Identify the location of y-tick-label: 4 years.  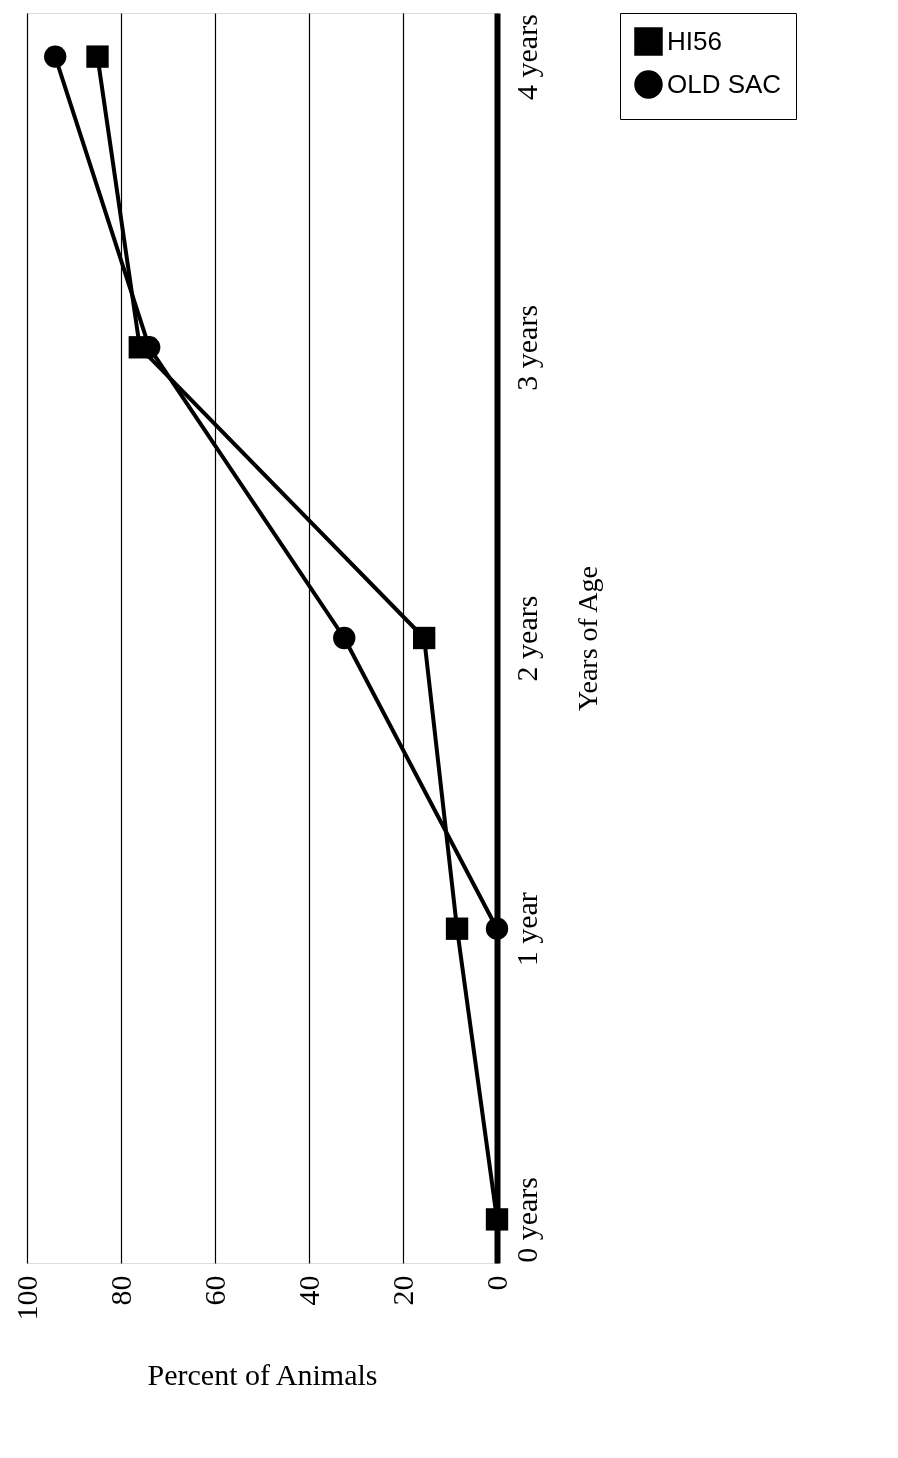
(526, 57).